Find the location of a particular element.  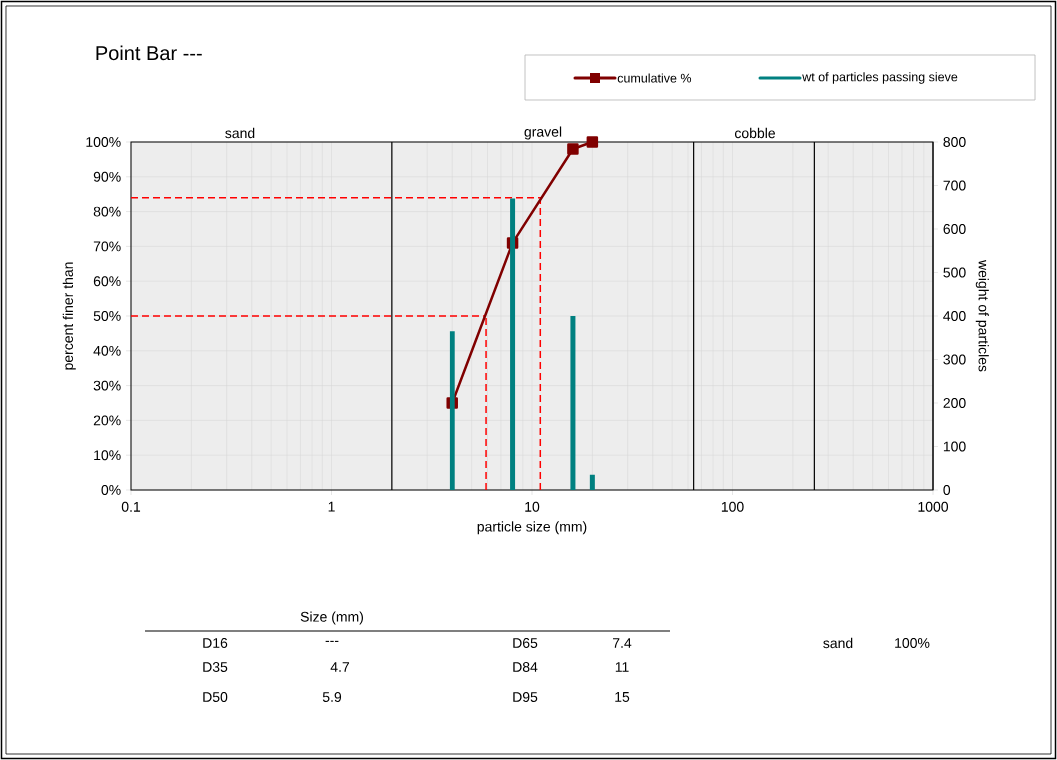

y-tick-label: 10% is located at coordinates (107, 455).